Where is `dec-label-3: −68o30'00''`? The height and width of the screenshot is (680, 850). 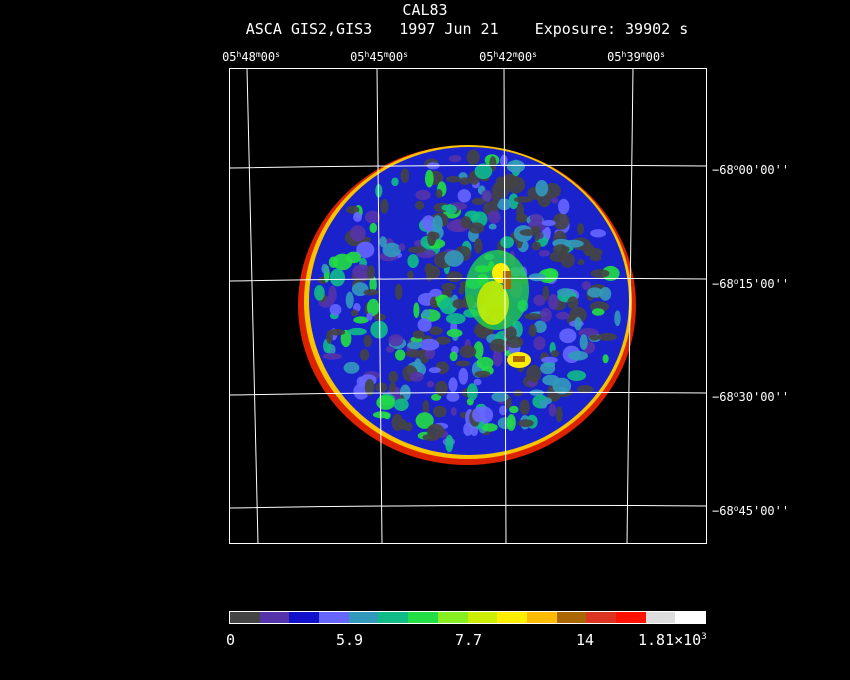
dec-label-3: −68o30'00'' is located at coordinates (751, 397).